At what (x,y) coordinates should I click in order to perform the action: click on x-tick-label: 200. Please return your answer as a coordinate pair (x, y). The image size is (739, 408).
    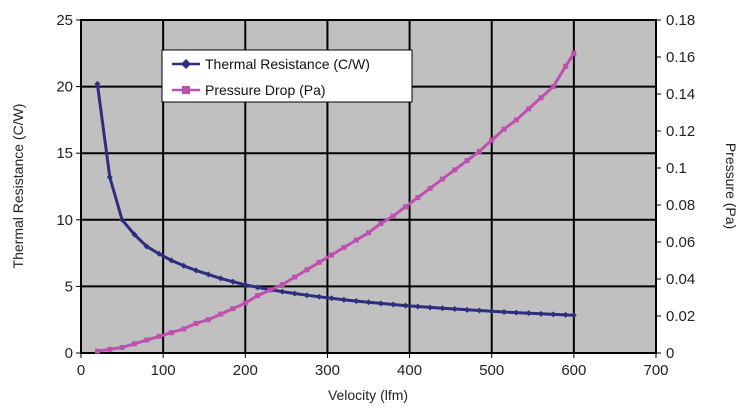
    Looking at the image, I should click on (245, 370).